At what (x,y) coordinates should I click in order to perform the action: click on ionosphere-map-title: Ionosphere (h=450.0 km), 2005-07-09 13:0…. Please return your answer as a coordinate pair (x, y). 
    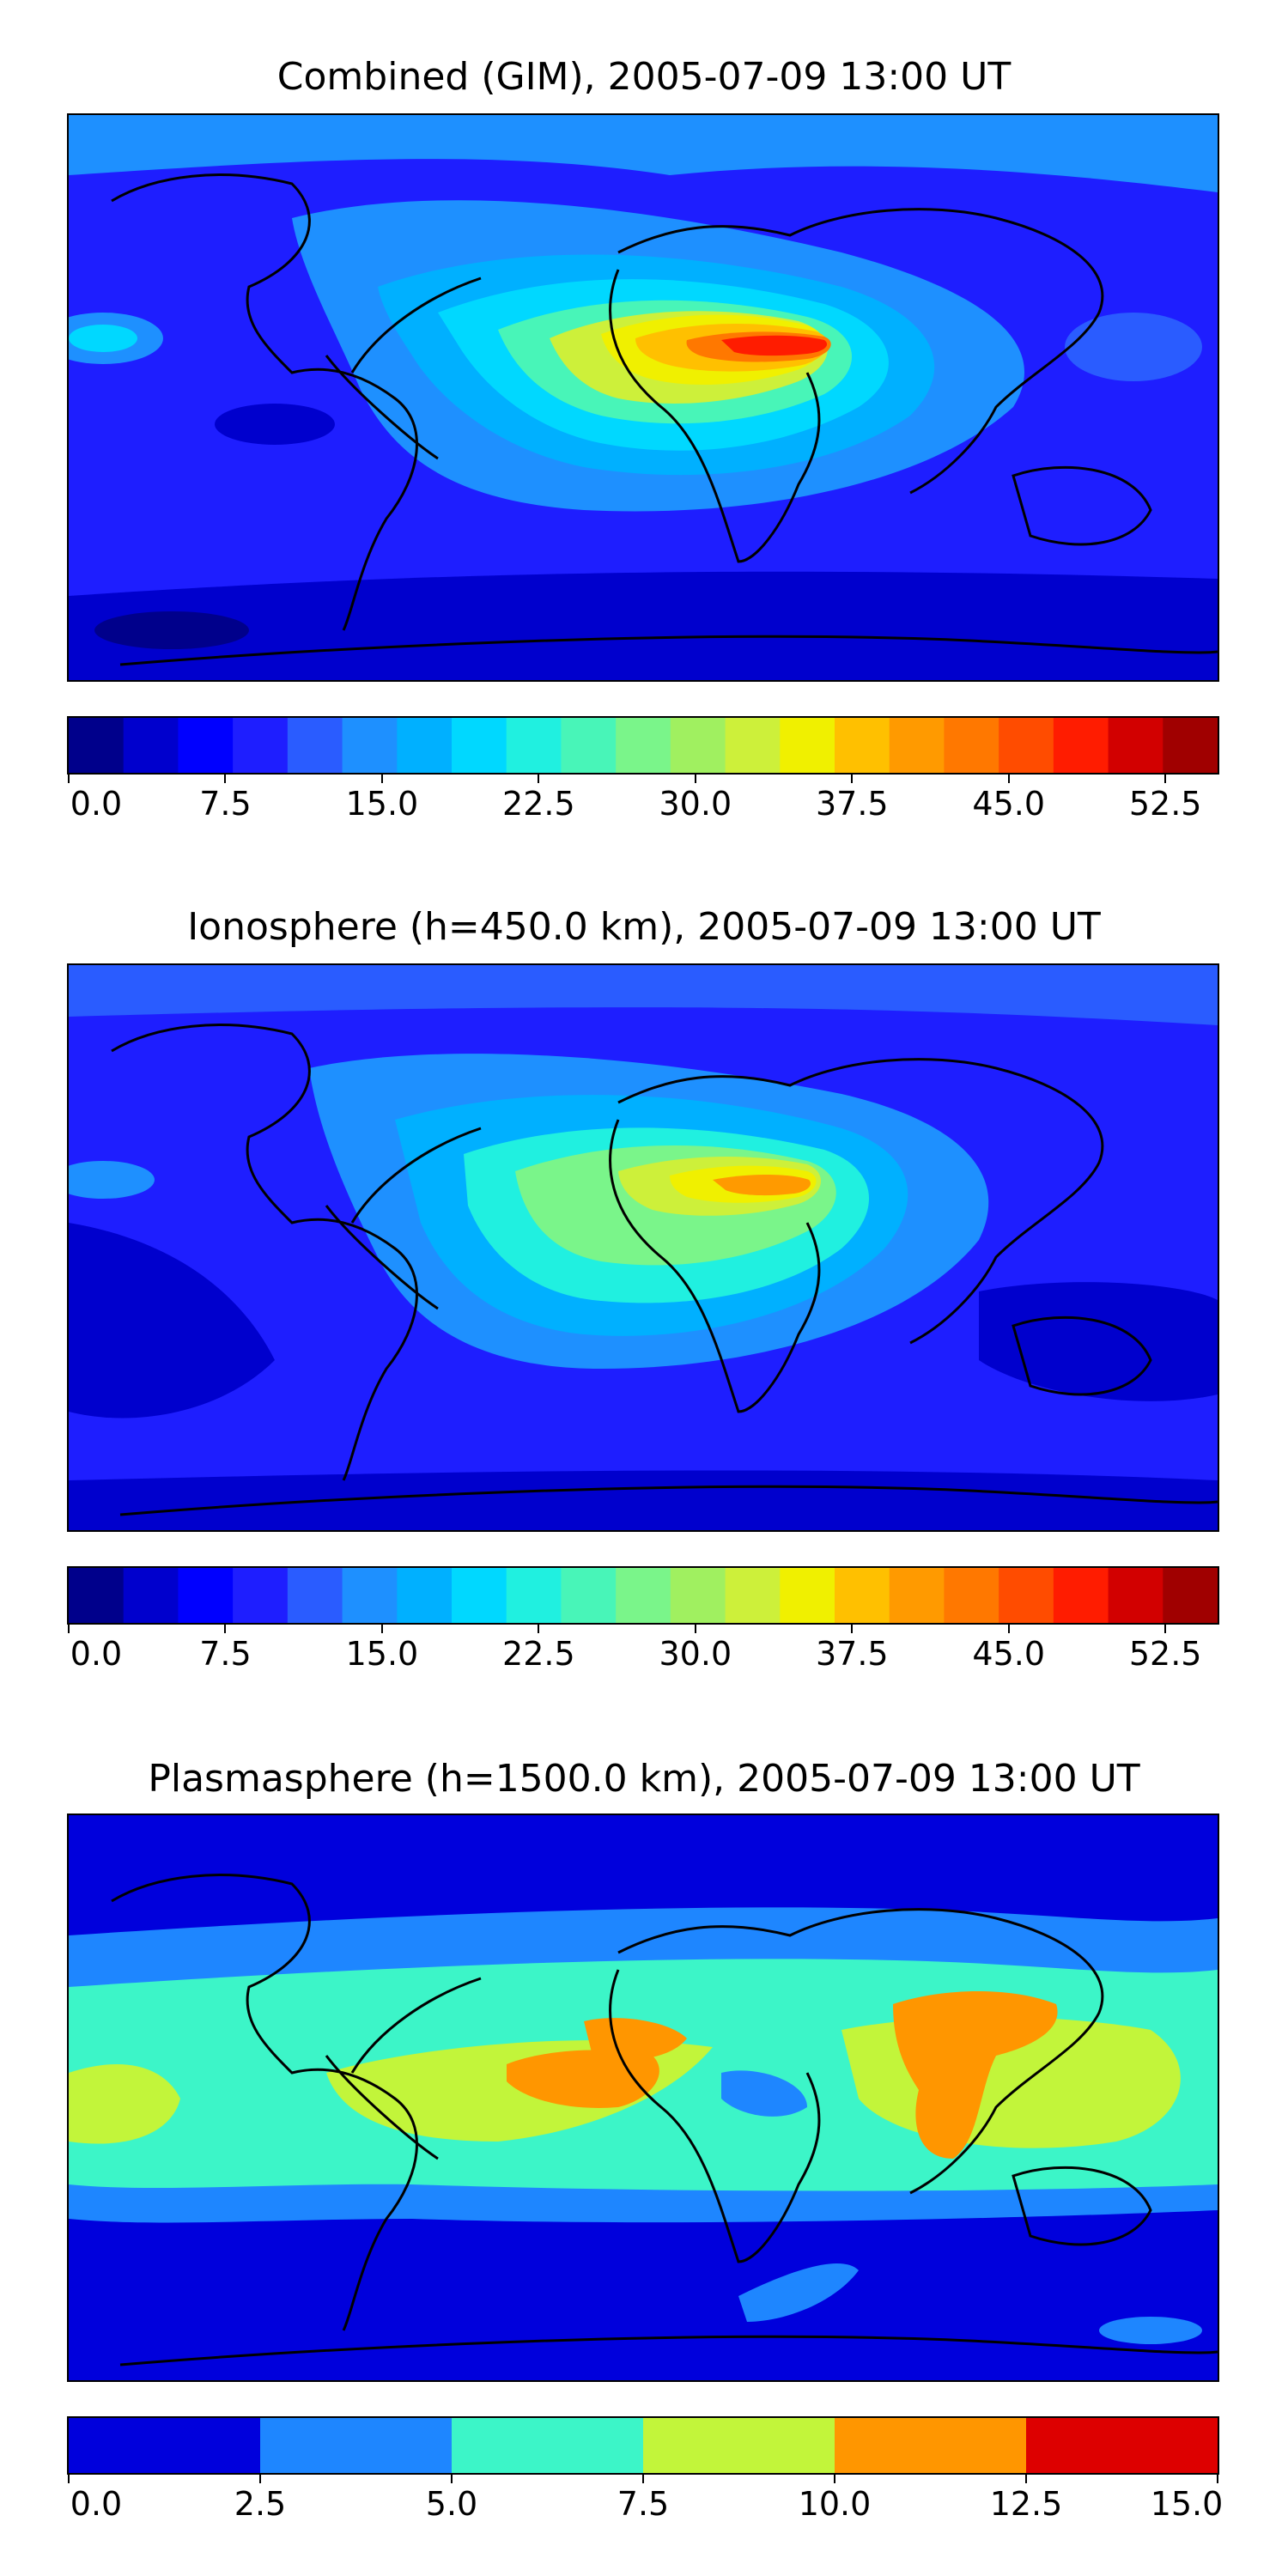
    Looking at the image, I should click on (644, 927).